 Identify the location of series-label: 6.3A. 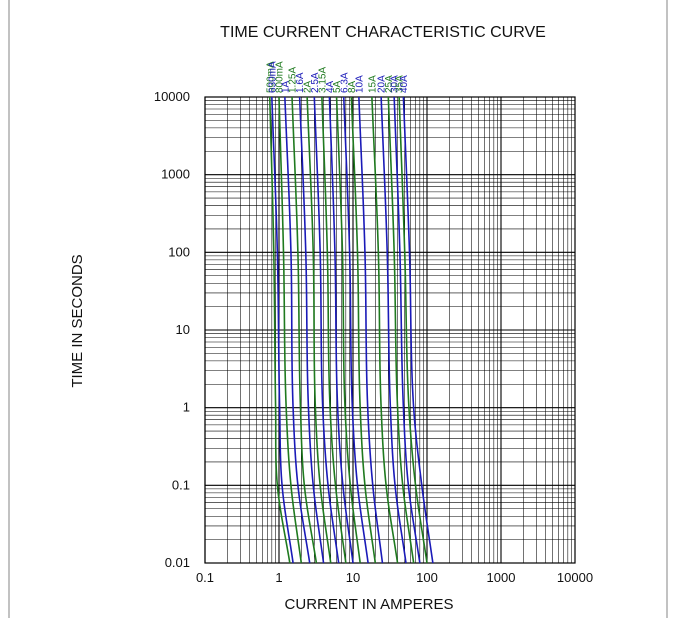
(344, 82).